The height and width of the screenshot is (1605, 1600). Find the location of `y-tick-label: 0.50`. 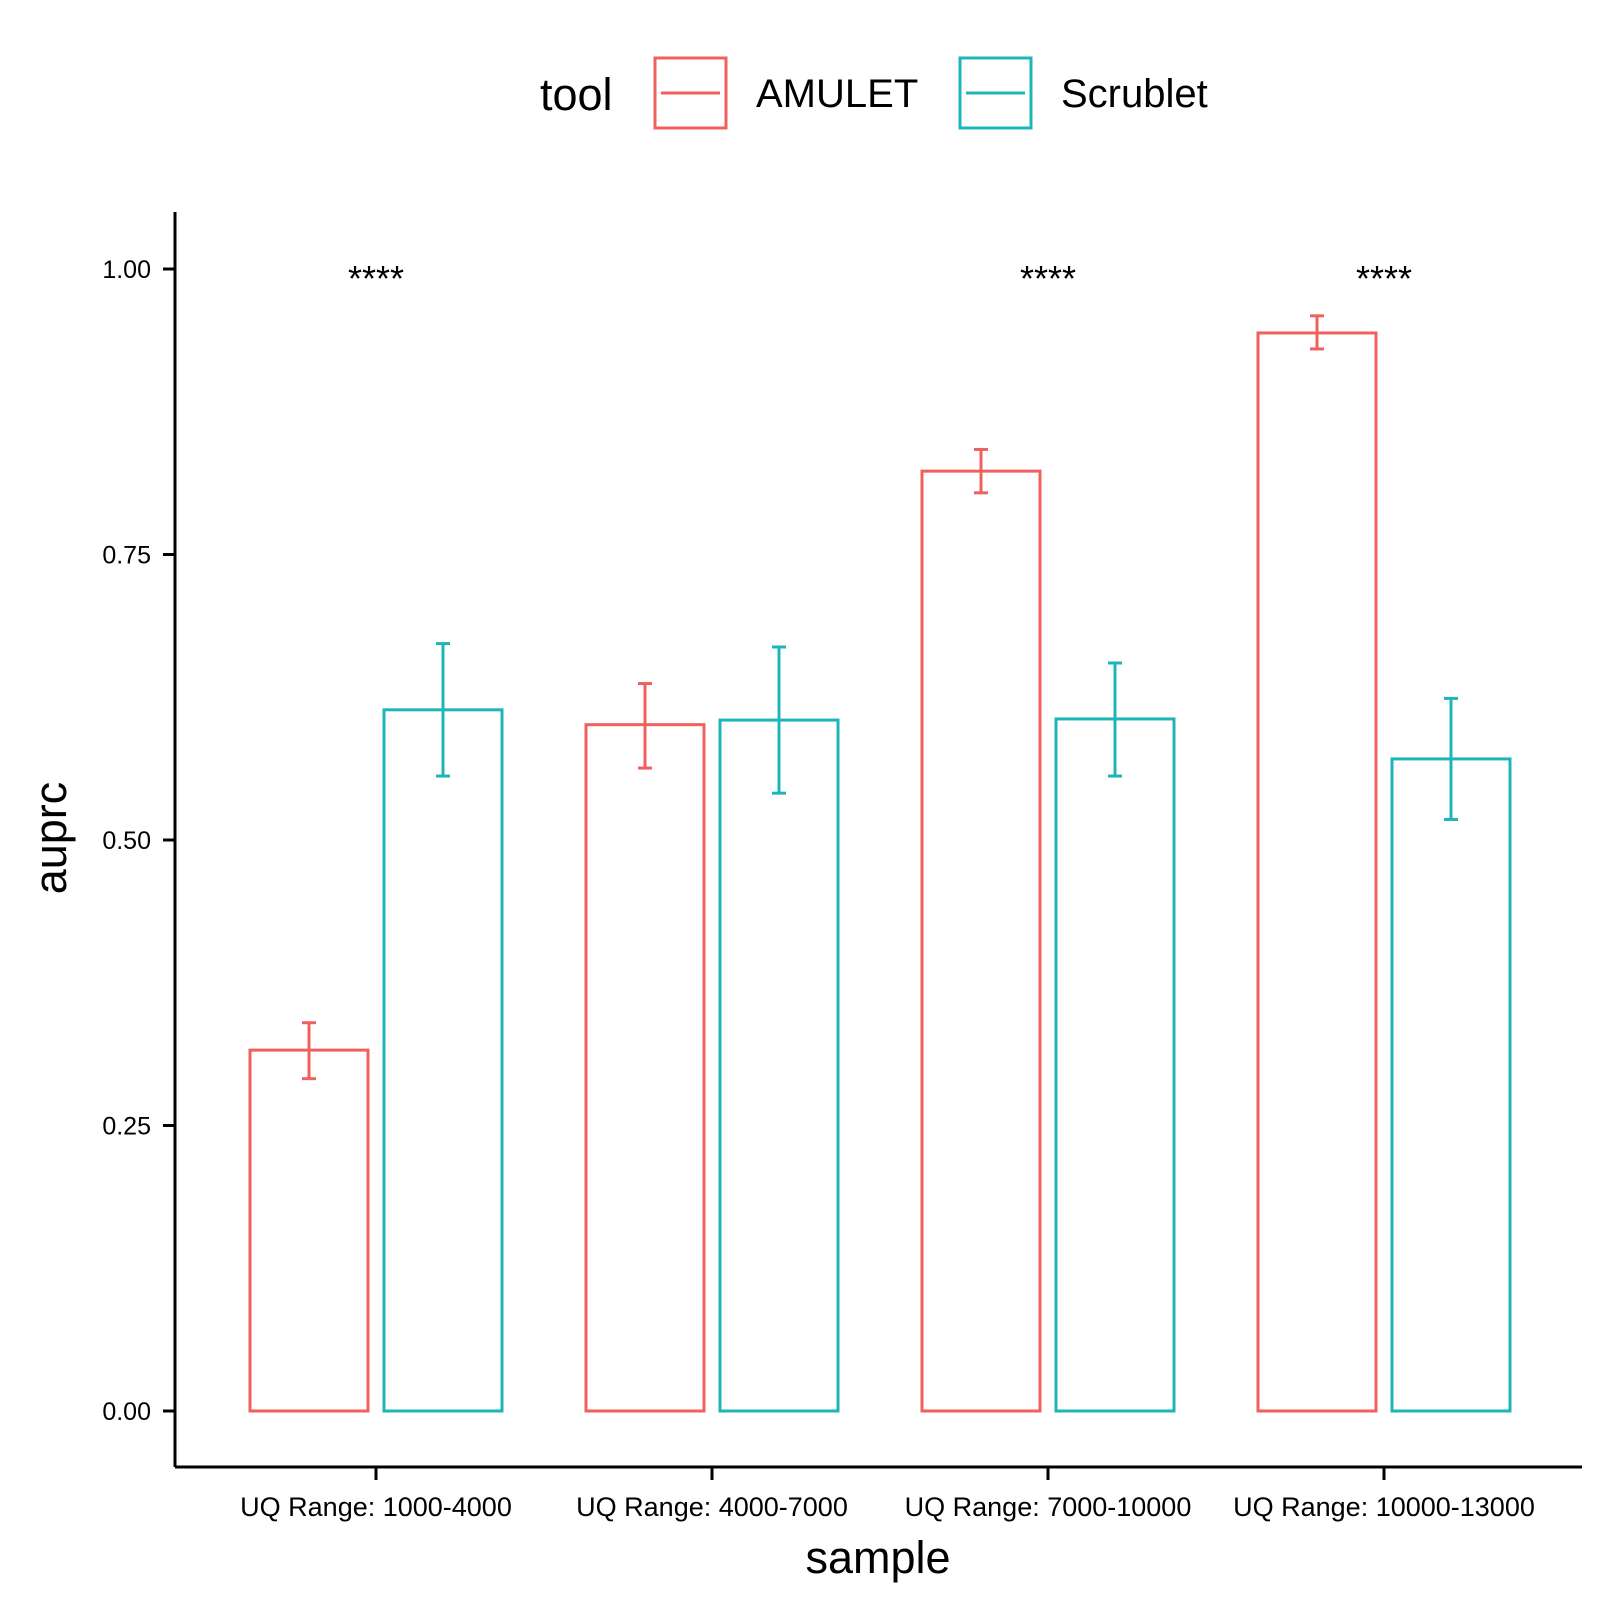

y-tick-label: 0.50 is located at coordinates (126, 841).